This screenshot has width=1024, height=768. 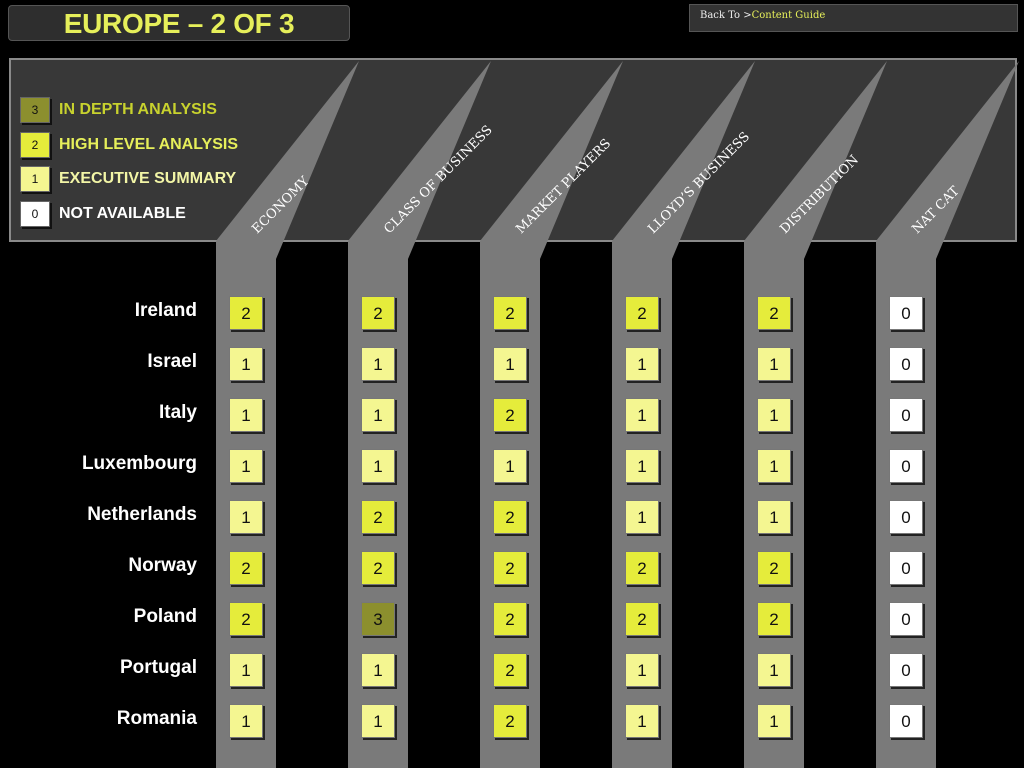 I want to click on legend-label: HIGH LEVEL ANALYSIS, so click(x=148, y=144).